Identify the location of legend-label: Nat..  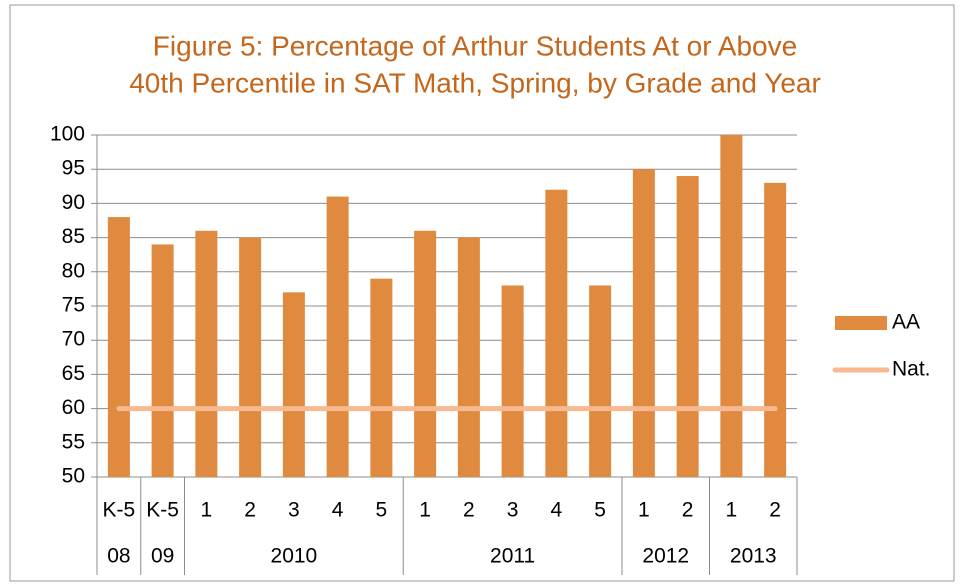
(911, 369).